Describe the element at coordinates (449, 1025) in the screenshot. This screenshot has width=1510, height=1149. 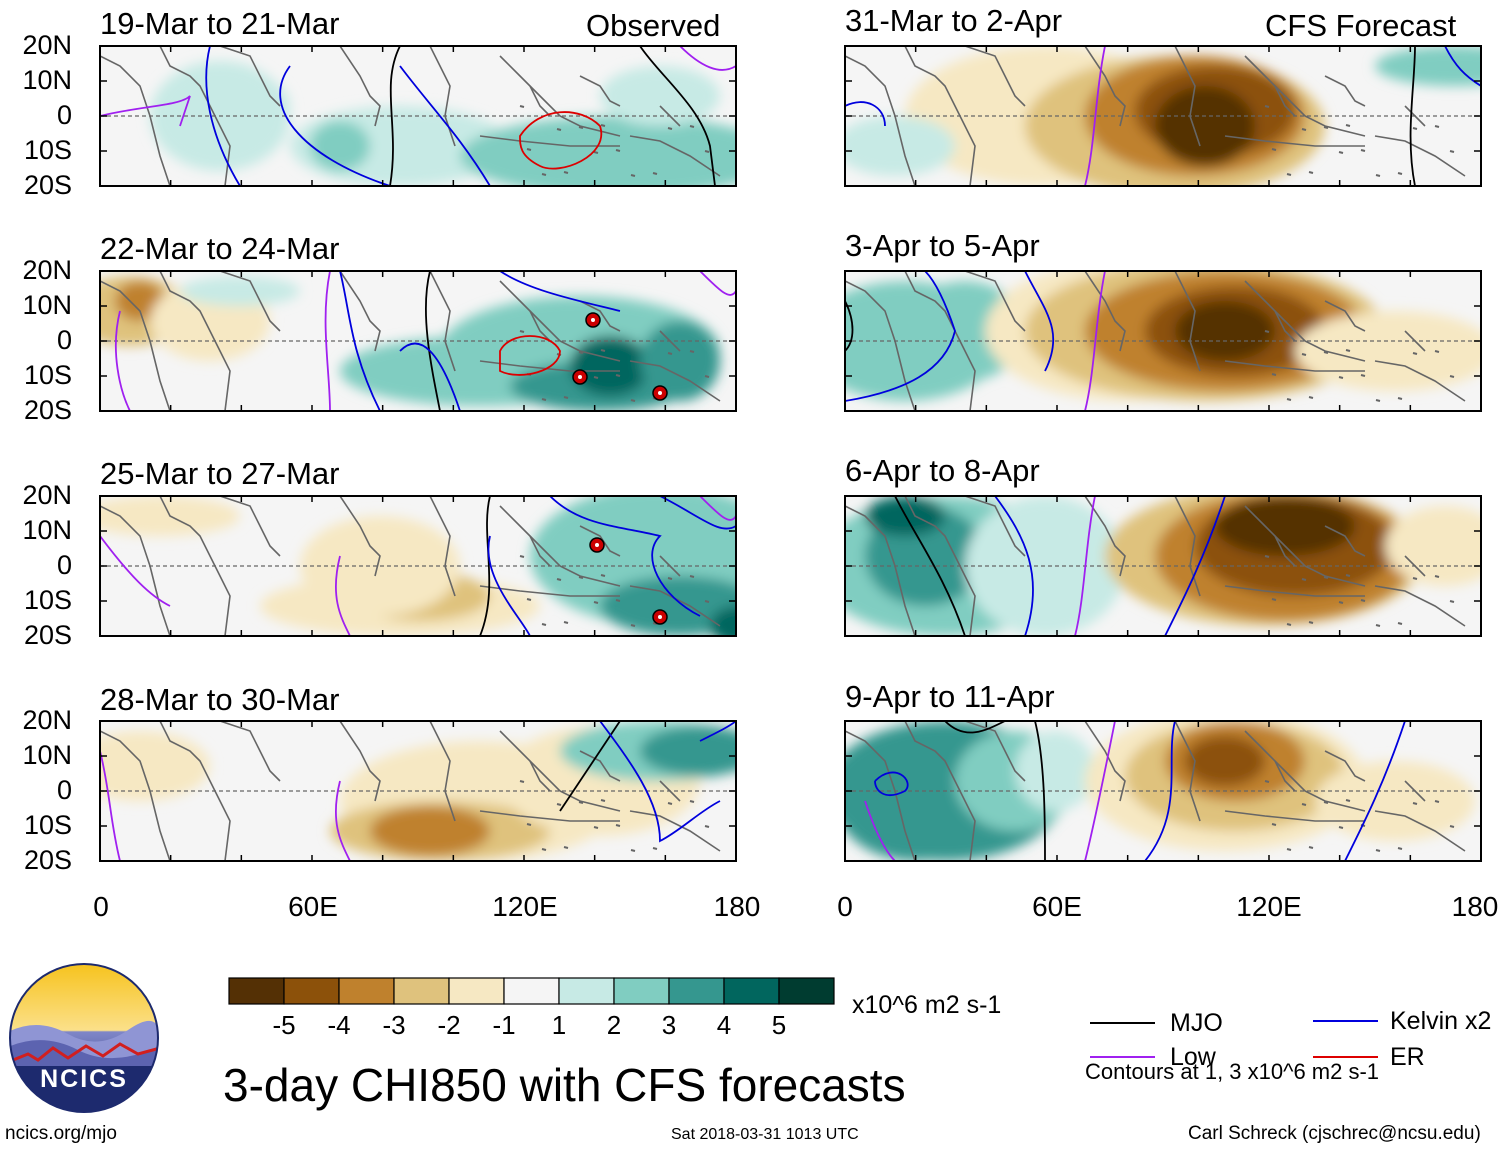
I see `colorbar-label-4: -2` at that location.